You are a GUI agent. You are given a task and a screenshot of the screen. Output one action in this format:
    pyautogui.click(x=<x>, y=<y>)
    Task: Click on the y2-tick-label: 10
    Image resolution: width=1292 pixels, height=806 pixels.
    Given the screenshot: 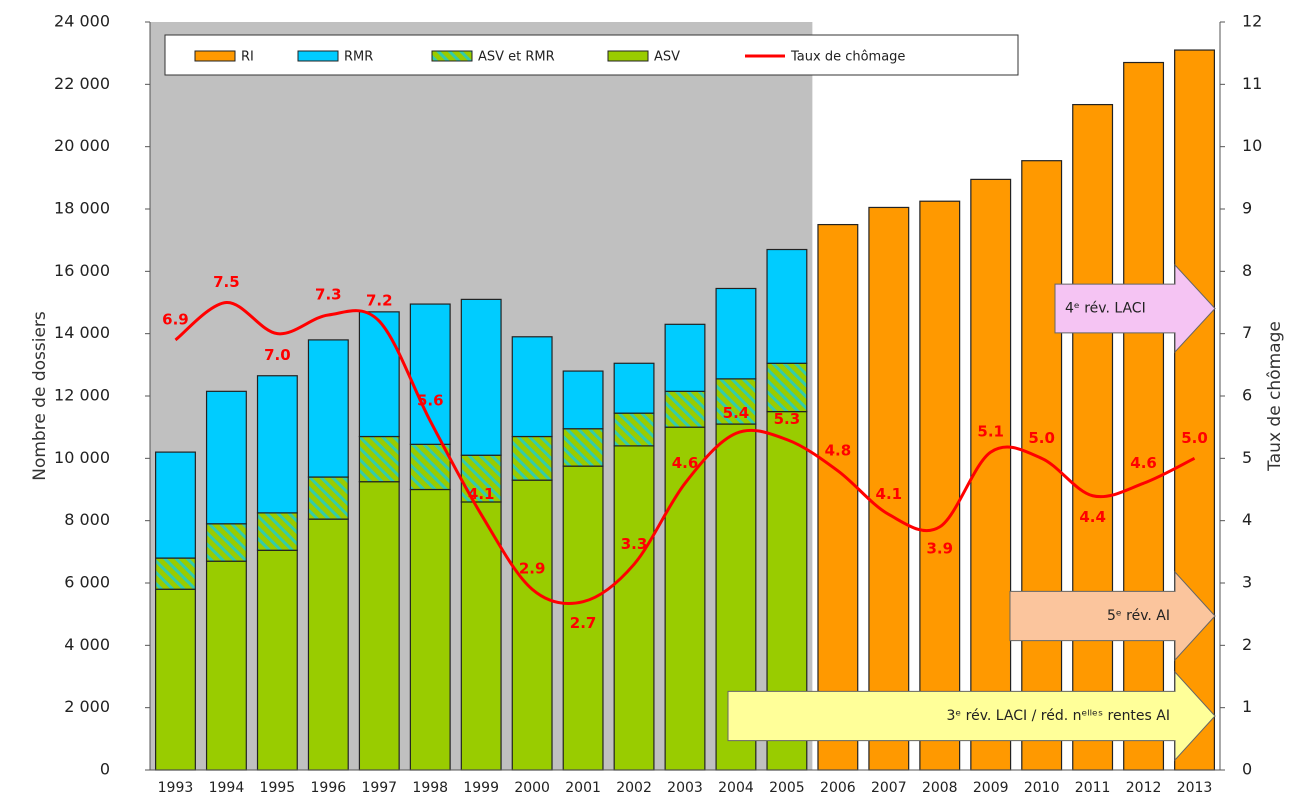 What is the action you would take?
    pyautogui.click(x=1252, y=145)
    